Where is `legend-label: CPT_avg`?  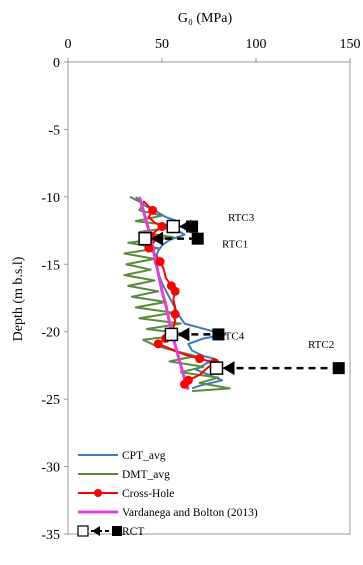 legend-label: CPT_avg is located at coordinates (144, 456).